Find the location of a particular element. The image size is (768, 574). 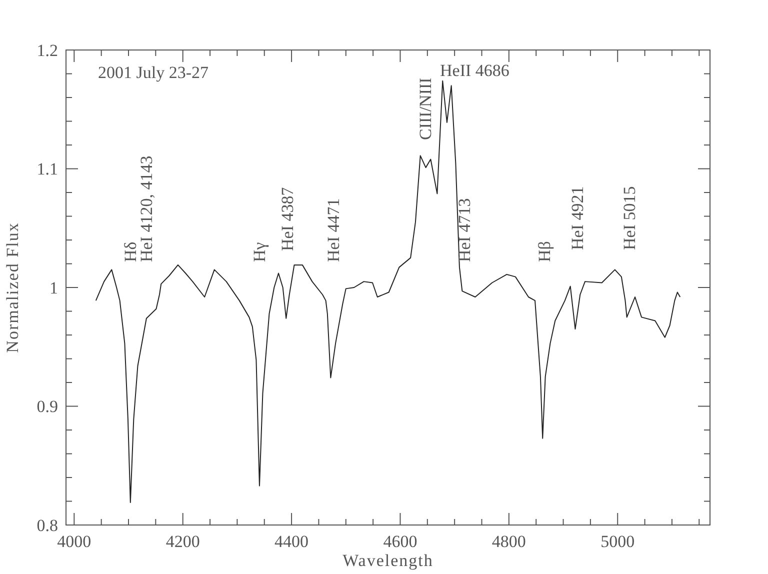

x-tick-label: 4400 is located at coordinates (291, 541).